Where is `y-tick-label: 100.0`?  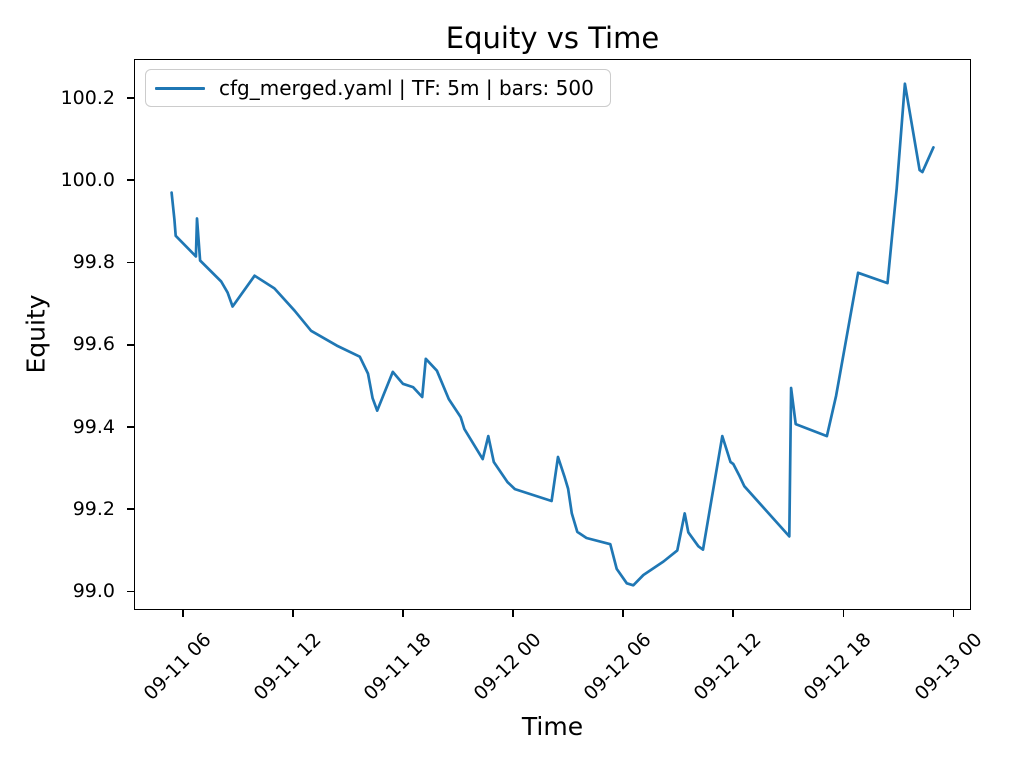 y-tick-label: 100.0 is located at coordinates (87, 179).